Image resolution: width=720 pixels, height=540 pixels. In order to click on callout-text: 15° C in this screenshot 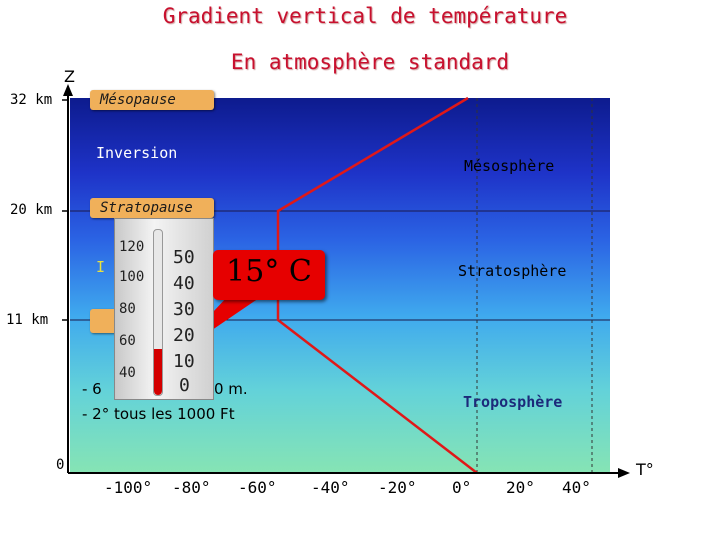, I will do `click(269, 271)`.